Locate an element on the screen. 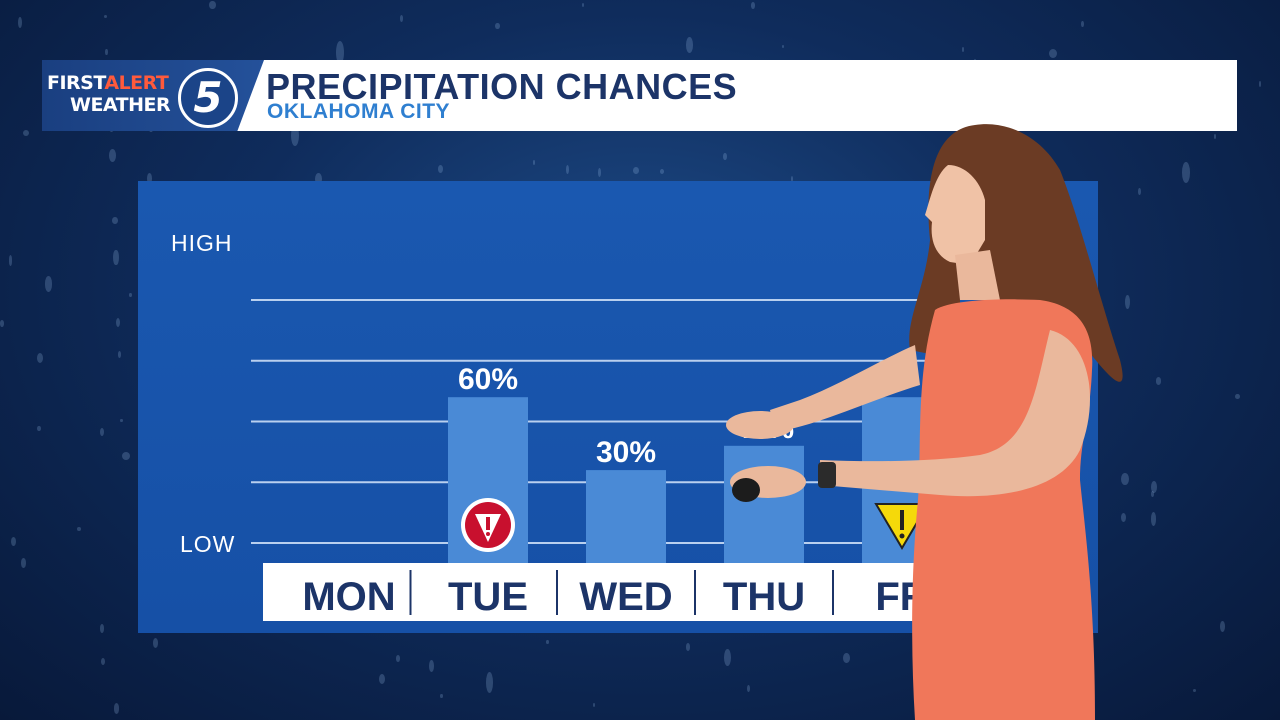  tick-label-wed: WED is located at coordinates (625, 597).